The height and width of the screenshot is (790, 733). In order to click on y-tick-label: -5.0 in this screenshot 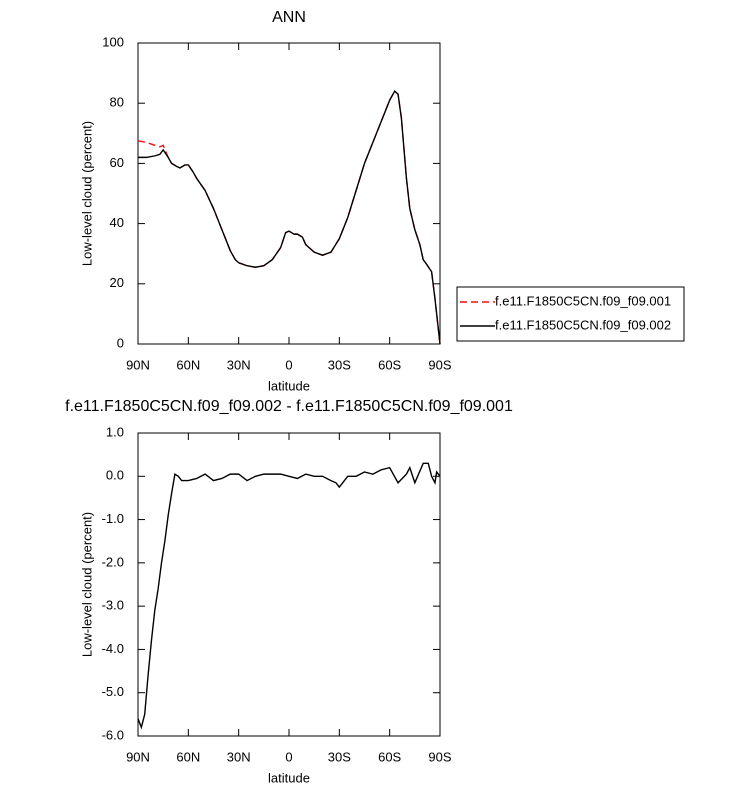, I will do `click(113, 691)`.